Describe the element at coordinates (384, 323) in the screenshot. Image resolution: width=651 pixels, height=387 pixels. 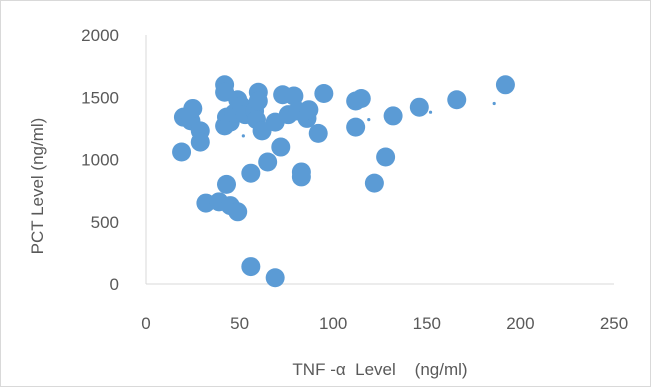
I see `x-tick-labels: 0 50 100 150 200 250` at that location.